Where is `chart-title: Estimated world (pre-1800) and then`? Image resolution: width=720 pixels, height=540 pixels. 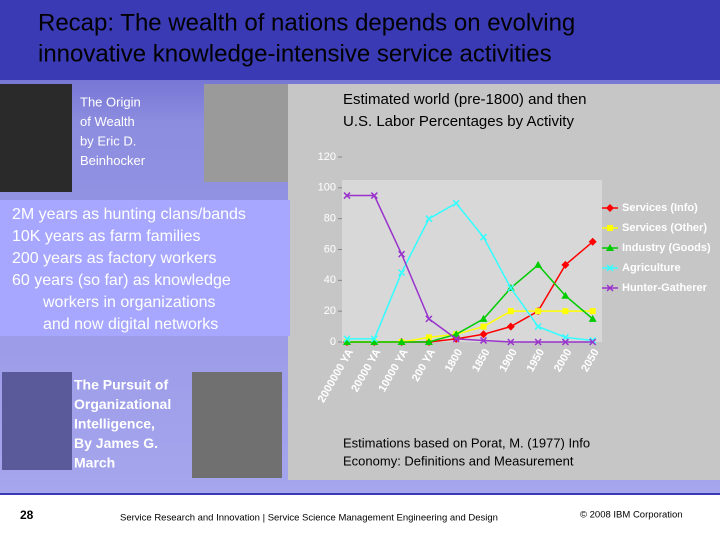 chart-title: Estimated world (pre-1800) and then is located at coordinates (464, 99).